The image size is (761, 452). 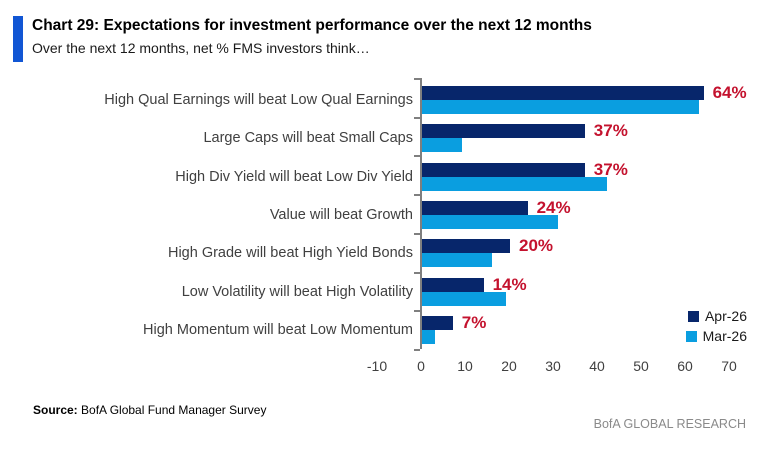 I want to click on legend: Apr-26 Mar-26, so click(x=716, y=326).